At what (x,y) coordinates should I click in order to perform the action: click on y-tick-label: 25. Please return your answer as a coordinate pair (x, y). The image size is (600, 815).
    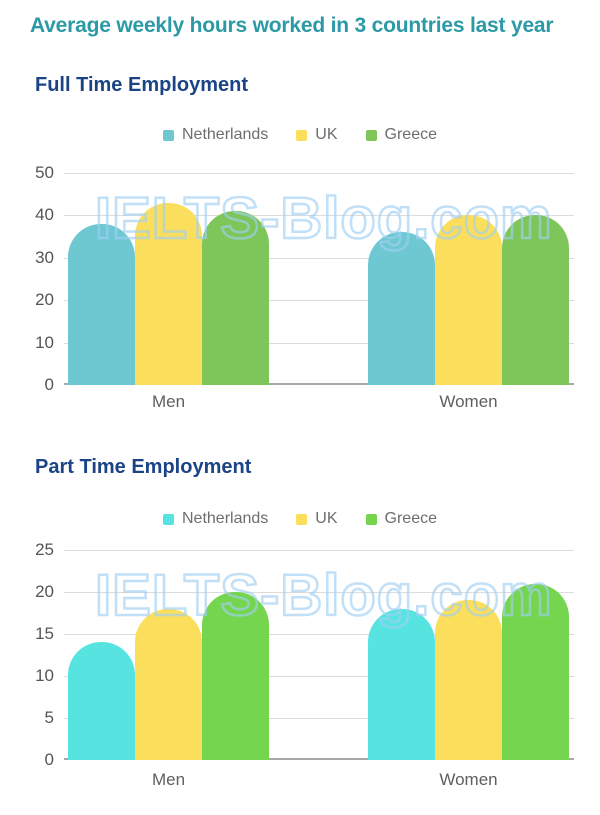
    Looking at the image, I should click on (44, 549).